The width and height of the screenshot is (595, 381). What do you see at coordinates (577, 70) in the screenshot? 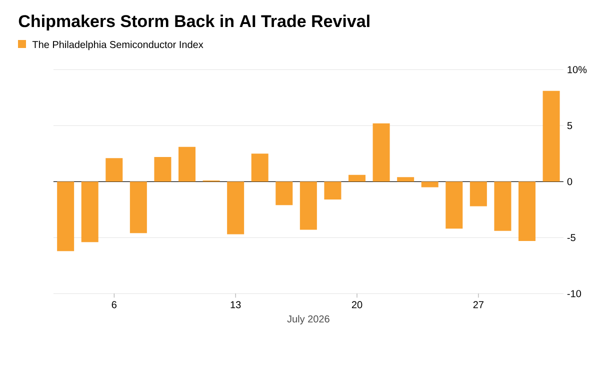
I see `y-tick-label: 10%` at bounding box center [577, 70].